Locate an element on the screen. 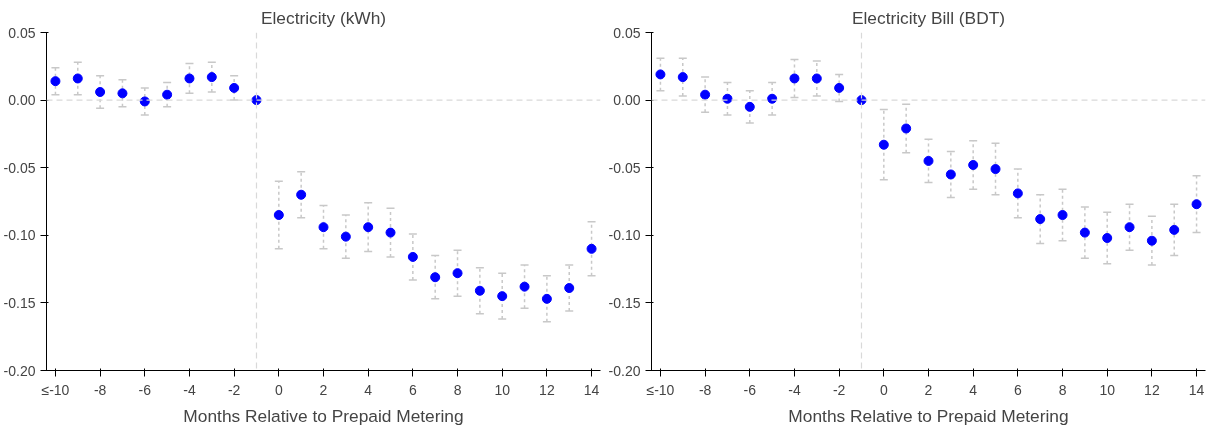 The width and height of the screenshot is (1222, 433). chart-title: Electricity (kWh) is located at coordinates (323, 17).